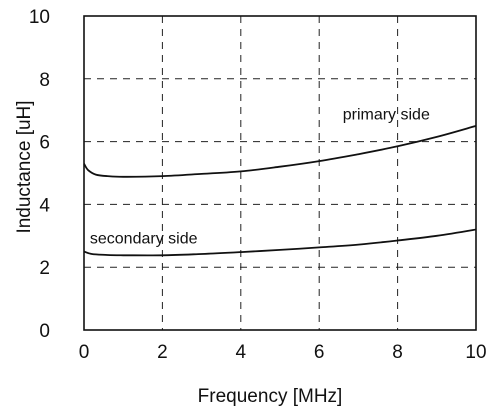 The height and width of the screenshot is (412, 500). Describe the element at coordinates (386, 115) in the screenshot. I see `series-label-primary: primary side` at that location.